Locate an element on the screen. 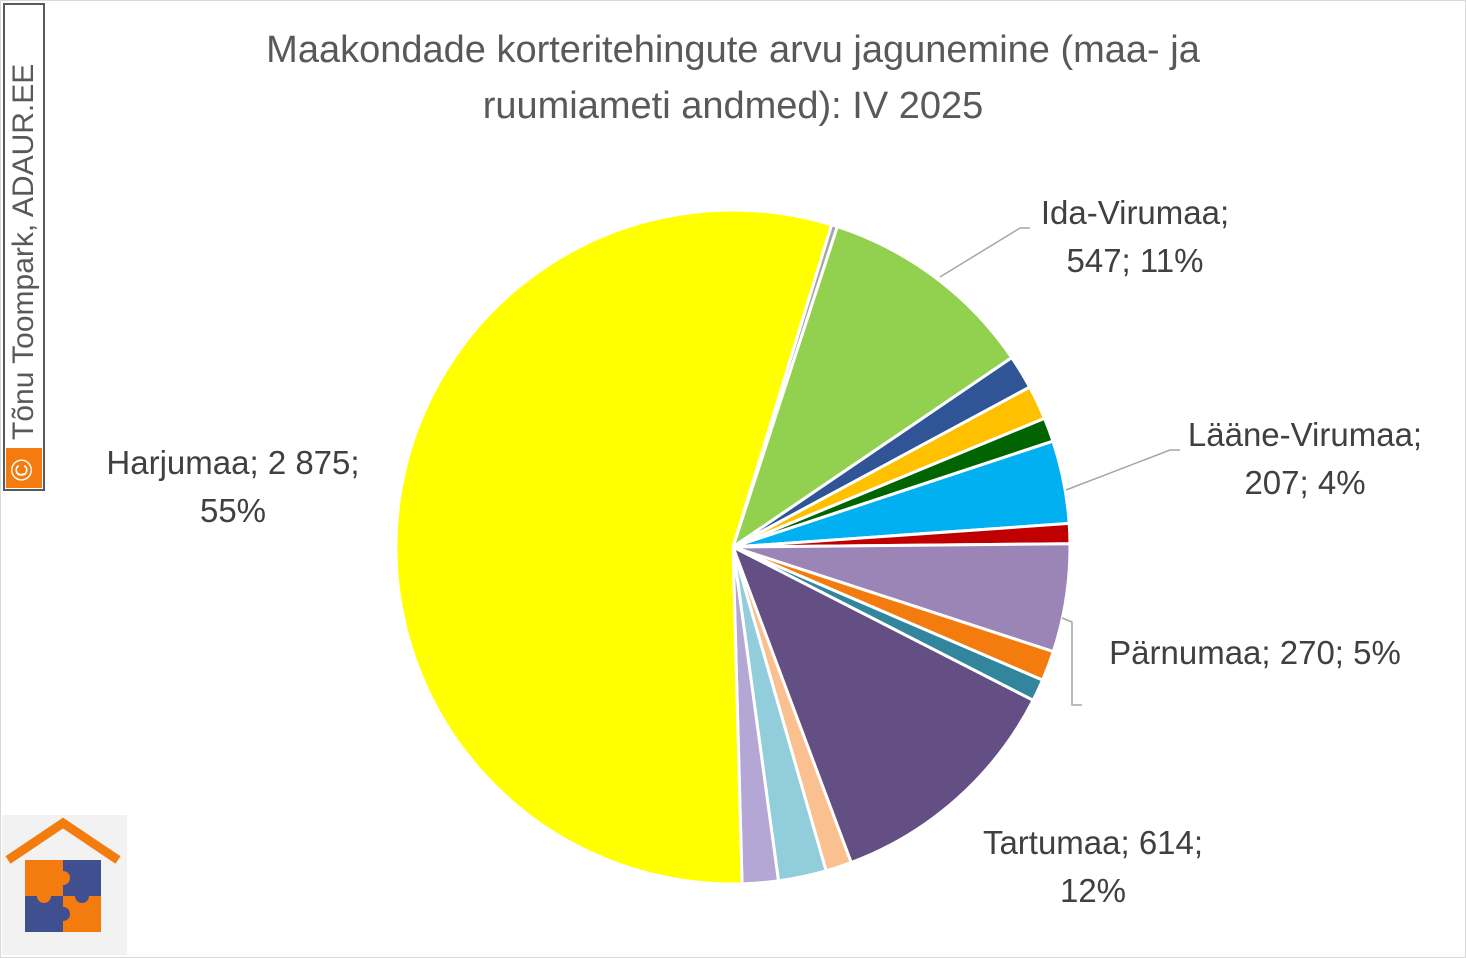  data-label: Tartumaa; 614; 12% is located at coordinates (1093, 866).